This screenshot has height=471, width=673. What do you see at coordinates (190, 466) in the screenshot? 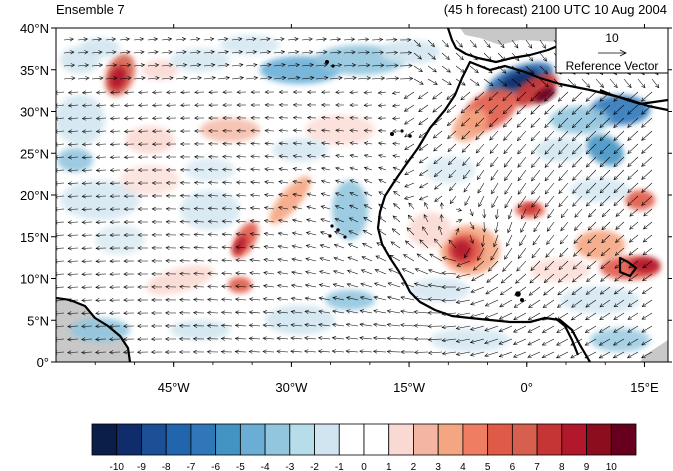
I see `colorbar-label: -7` at bounding box center [190, 466].